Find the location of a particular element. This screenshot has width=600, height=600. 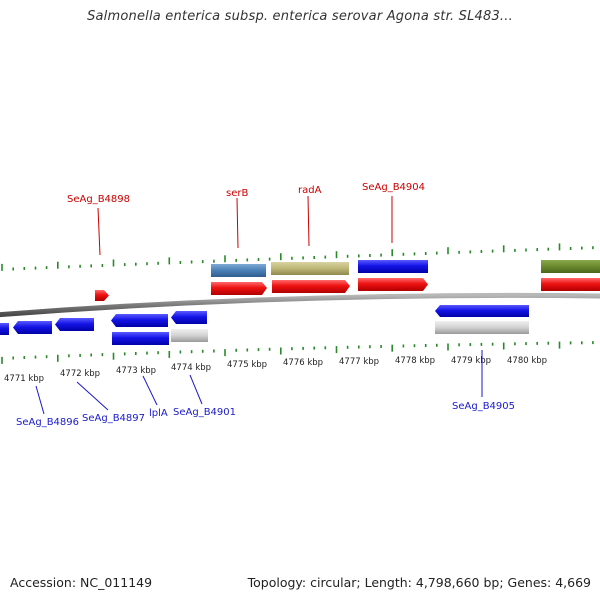

gene-label-SeAg_B4901: SeAg_B4901 is located at coordinates (204, 412).